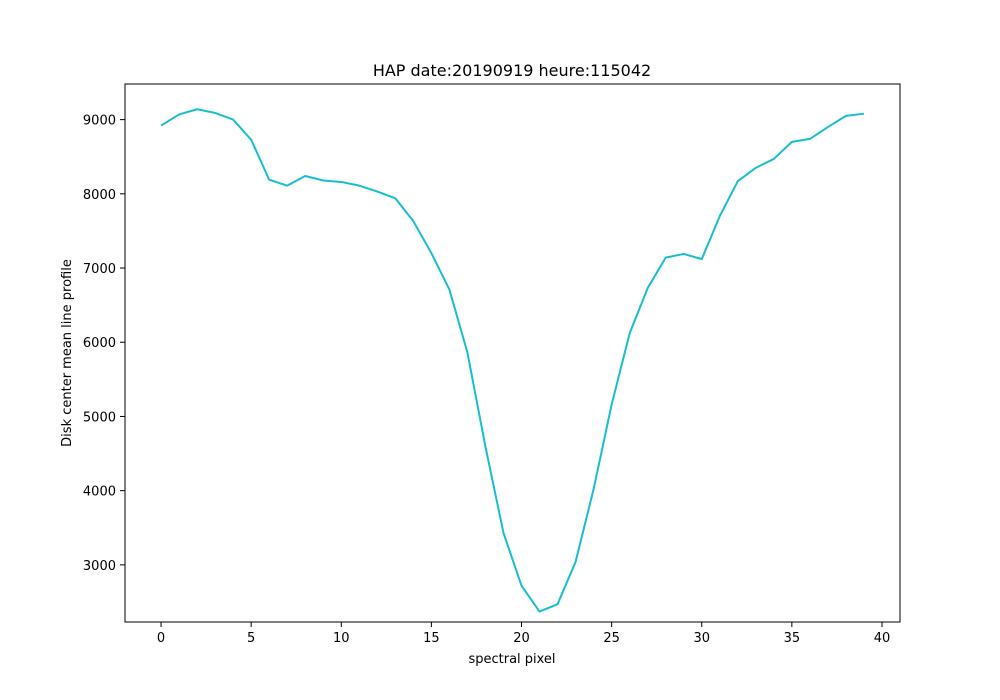 This screenshot has width=1000, height=700. I want to click on x-tick-label: 25, so click(611, 638).